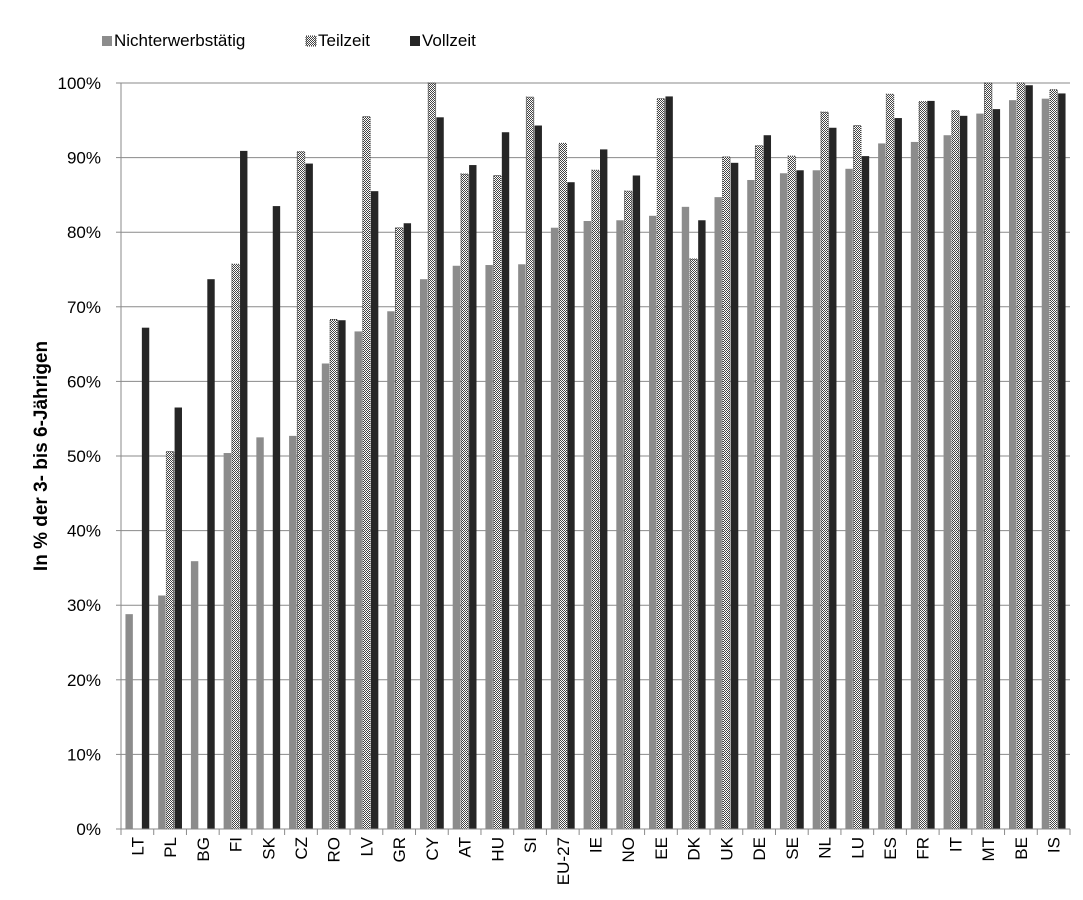 This screenshot has height=900, width=1083. What do you see at coordinates (955, 844) in the screenshot?
I see `x-tick-label: IT` at bounding box center [955, 844].